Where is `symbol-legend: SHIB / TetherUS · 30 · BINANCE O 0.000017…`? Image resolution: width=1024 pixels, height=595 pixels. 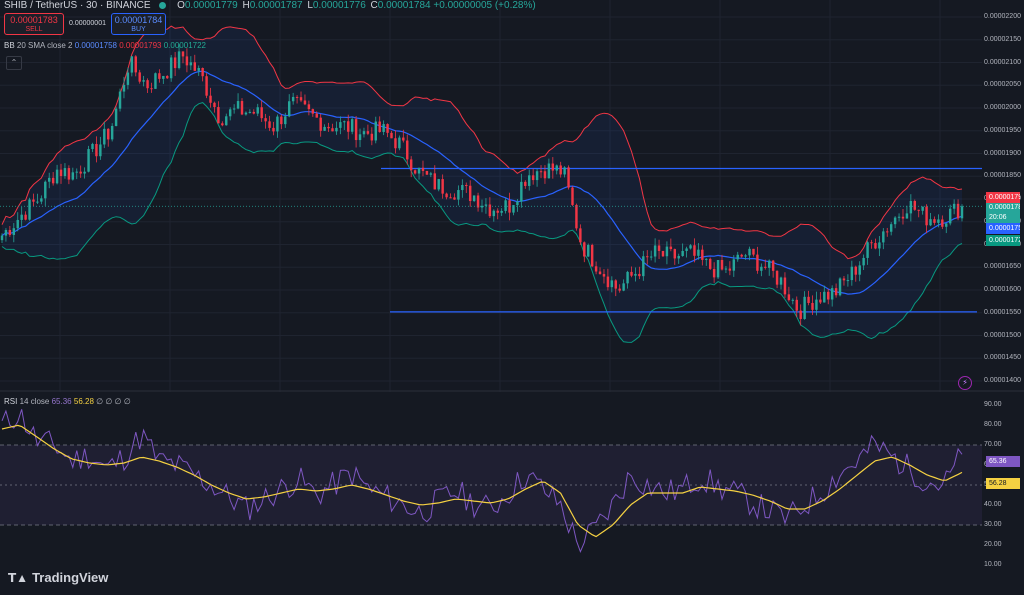
symbol-legend: SHIB / TetherUS · 30 · BINANCE O 0.000017… is located at coordinates (270, 6).